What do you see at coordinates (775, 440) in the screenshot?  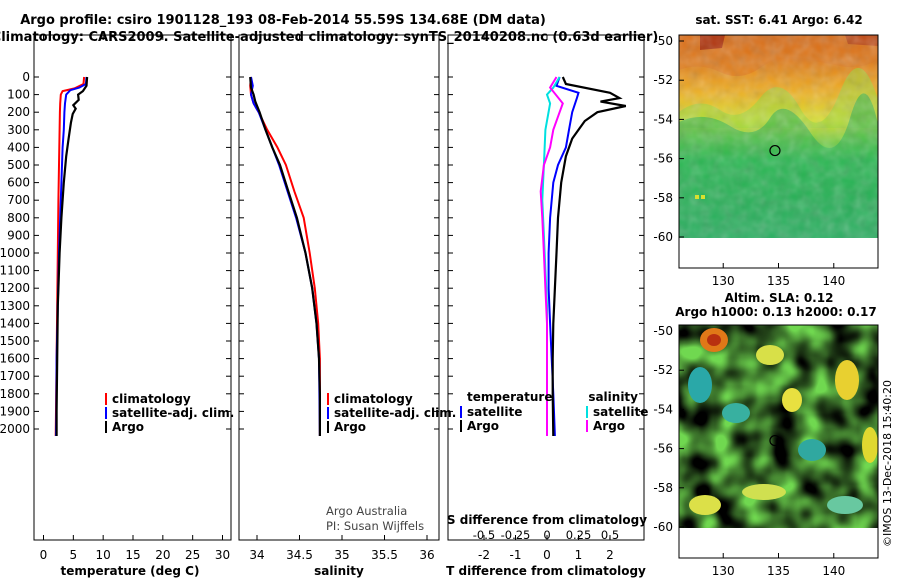 I see `sla-argo-location-marker` at bounding box center [775, 440].